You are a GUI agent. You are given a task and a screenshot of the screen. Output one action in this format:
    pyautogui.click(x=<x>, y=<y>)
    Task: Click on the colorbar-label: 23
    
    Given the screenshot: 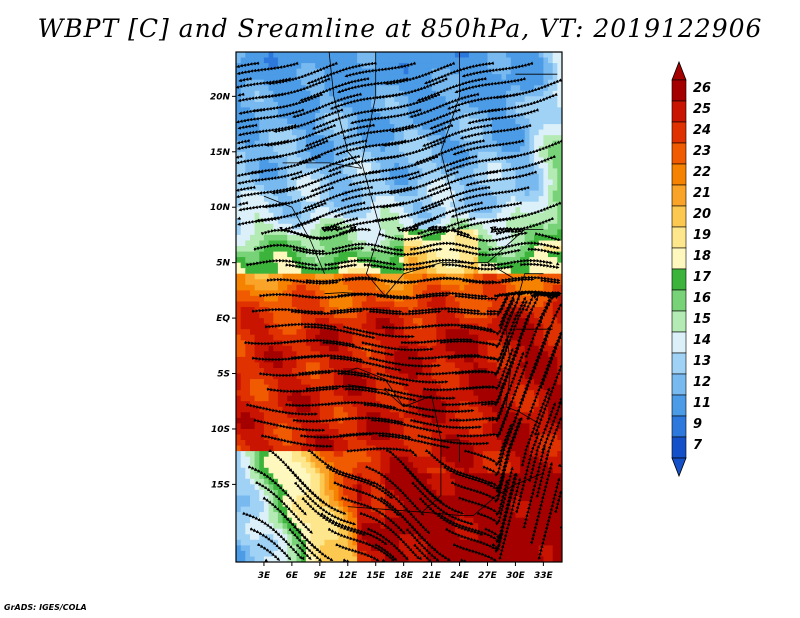 What is the action you would take?
    pyautogui.click(x=702, y=151)
    